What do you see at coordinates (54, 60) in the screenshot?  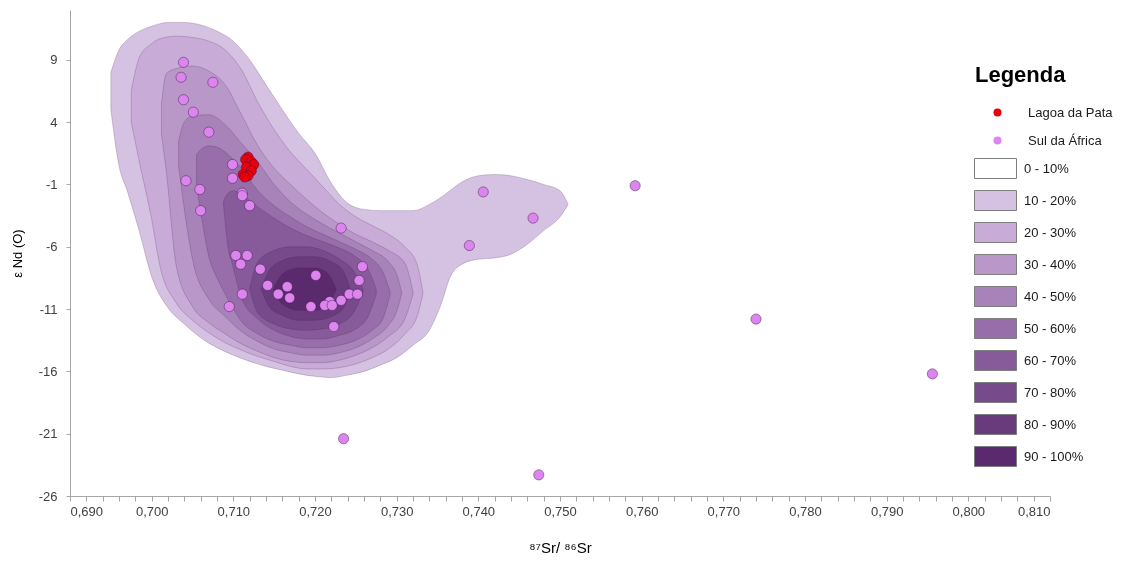 I see `y-tick-label: 9` at bounding box center [54, 60].